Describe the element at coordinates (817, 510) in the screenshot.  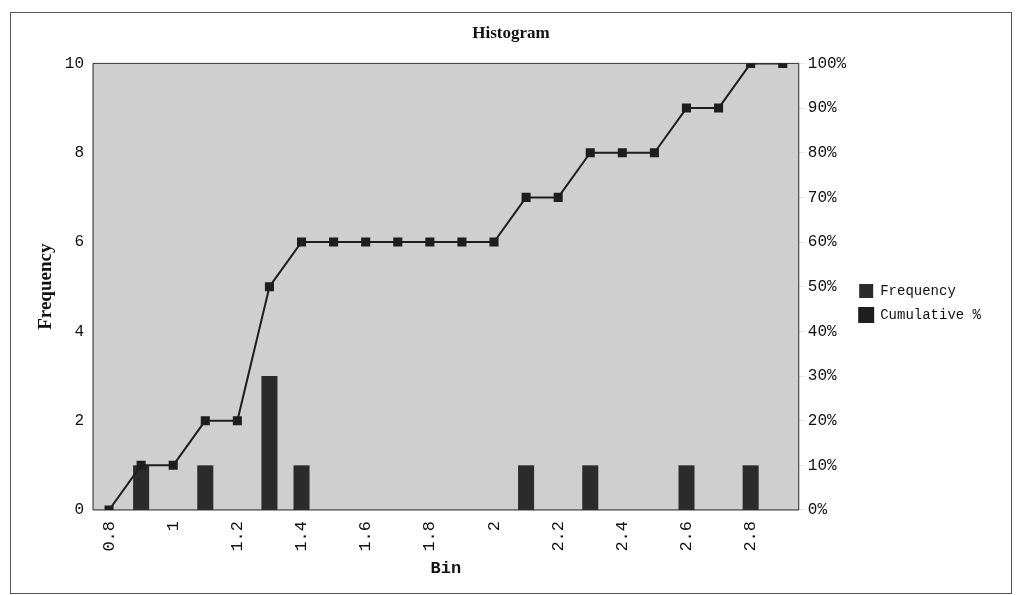
I see `y2-tick-label: 0%` at that location.